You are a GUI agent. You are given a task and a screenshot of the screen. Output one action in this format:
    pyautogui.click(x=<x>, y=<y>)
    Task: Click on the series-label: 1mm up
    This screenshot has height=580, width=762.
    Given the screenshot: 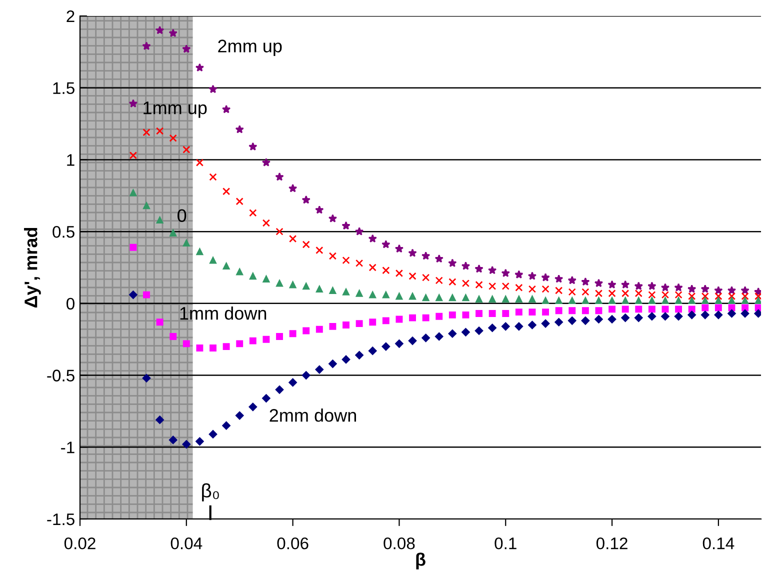 What is the action you would take?
    pyautogui.click(x=175, y=110)
    